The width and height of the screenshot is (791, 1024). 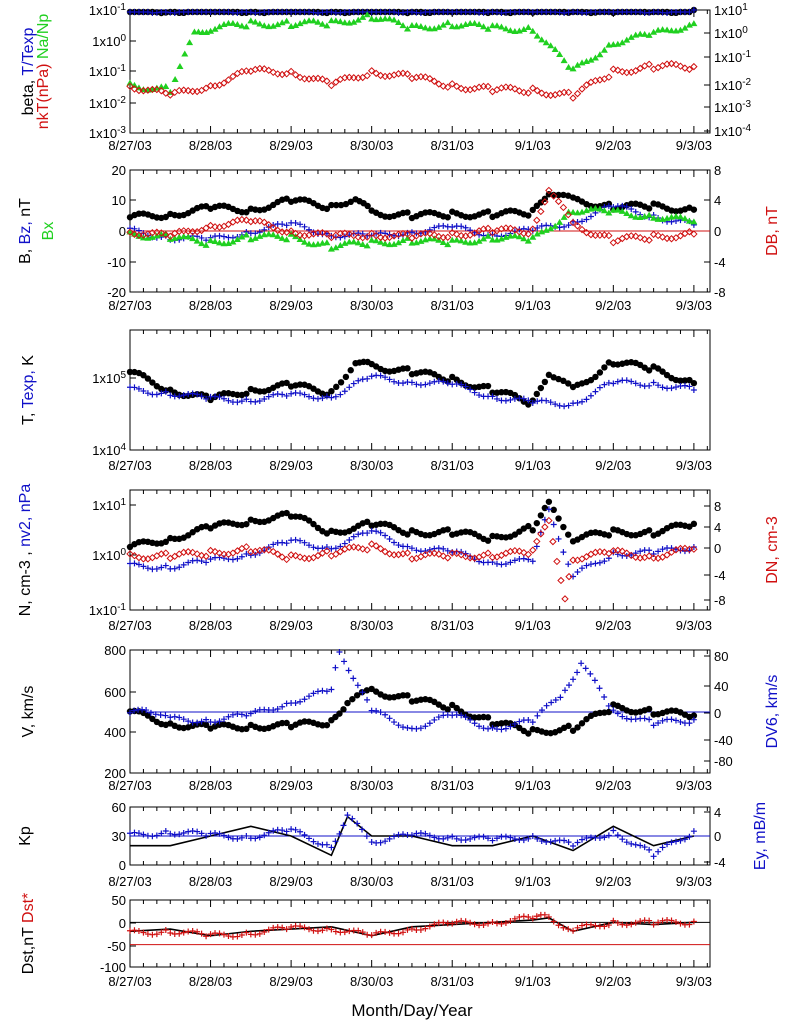 What do you see at coordinates (48, 231) in the screenshot?
I see `y-axis-label-left-secondary: Bx` at bounding box center [48, 231].